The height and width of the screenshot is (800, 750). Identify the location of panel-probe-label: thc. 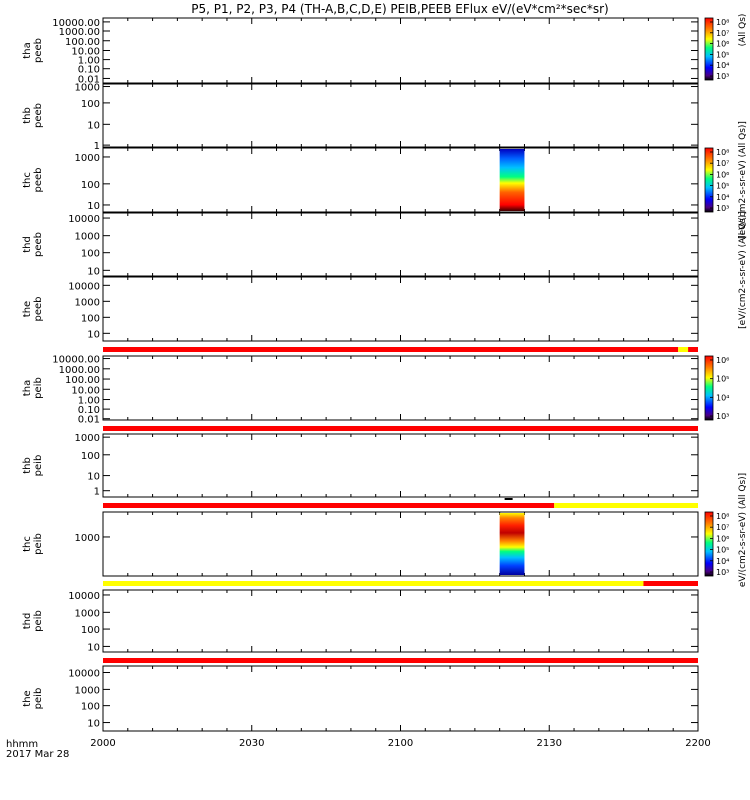
(27, 544).